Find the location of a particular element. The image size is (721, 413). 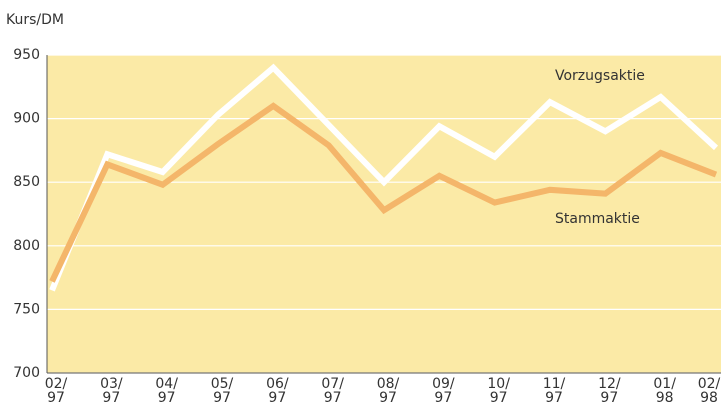

y-tick-label: 850 is located at coordinates (26, 182).